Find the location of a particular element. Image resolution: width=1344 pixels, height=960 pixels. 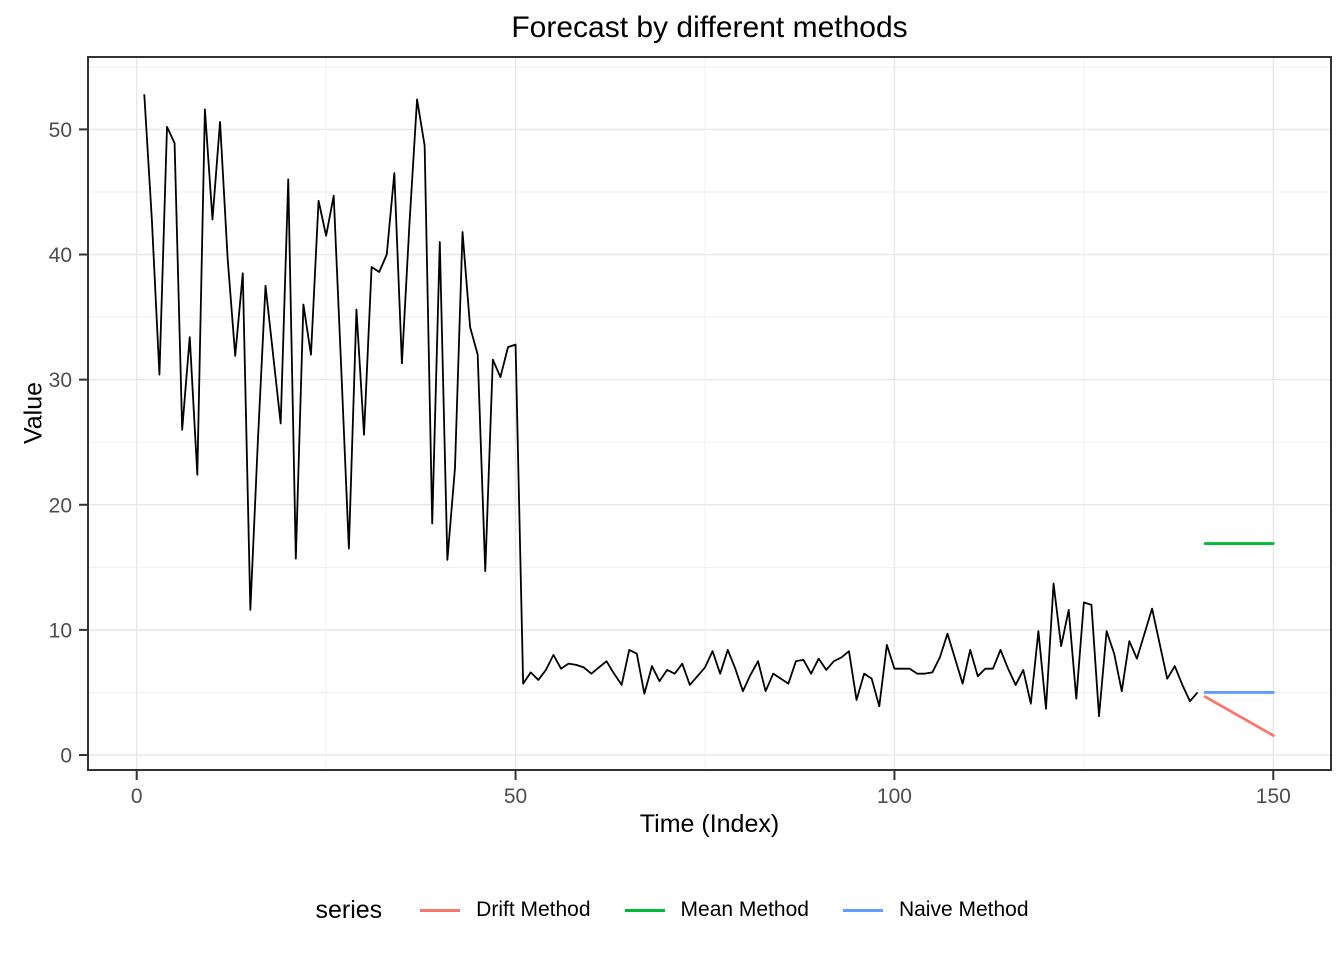

legend-item-naive: Naive Method is located at coordinates (935, 910).